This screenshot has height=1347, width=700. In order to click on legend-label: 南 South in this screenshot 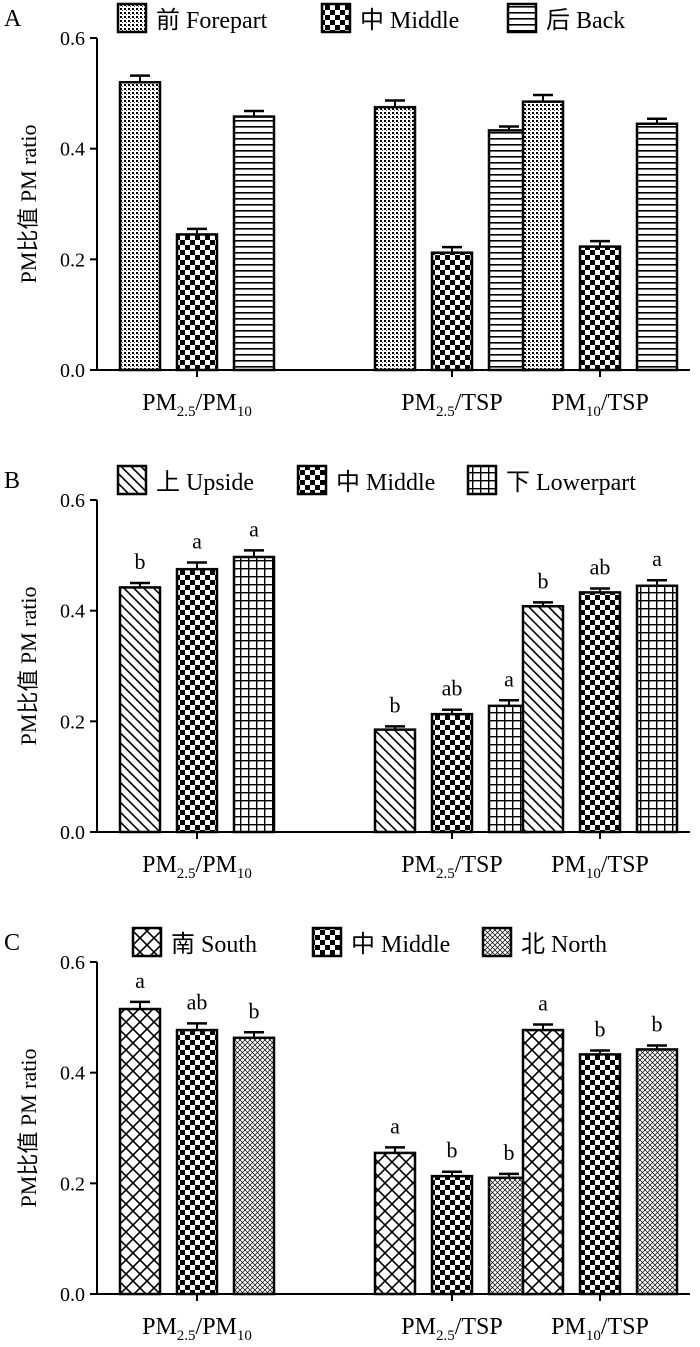, I will do `click(214, 944)`.